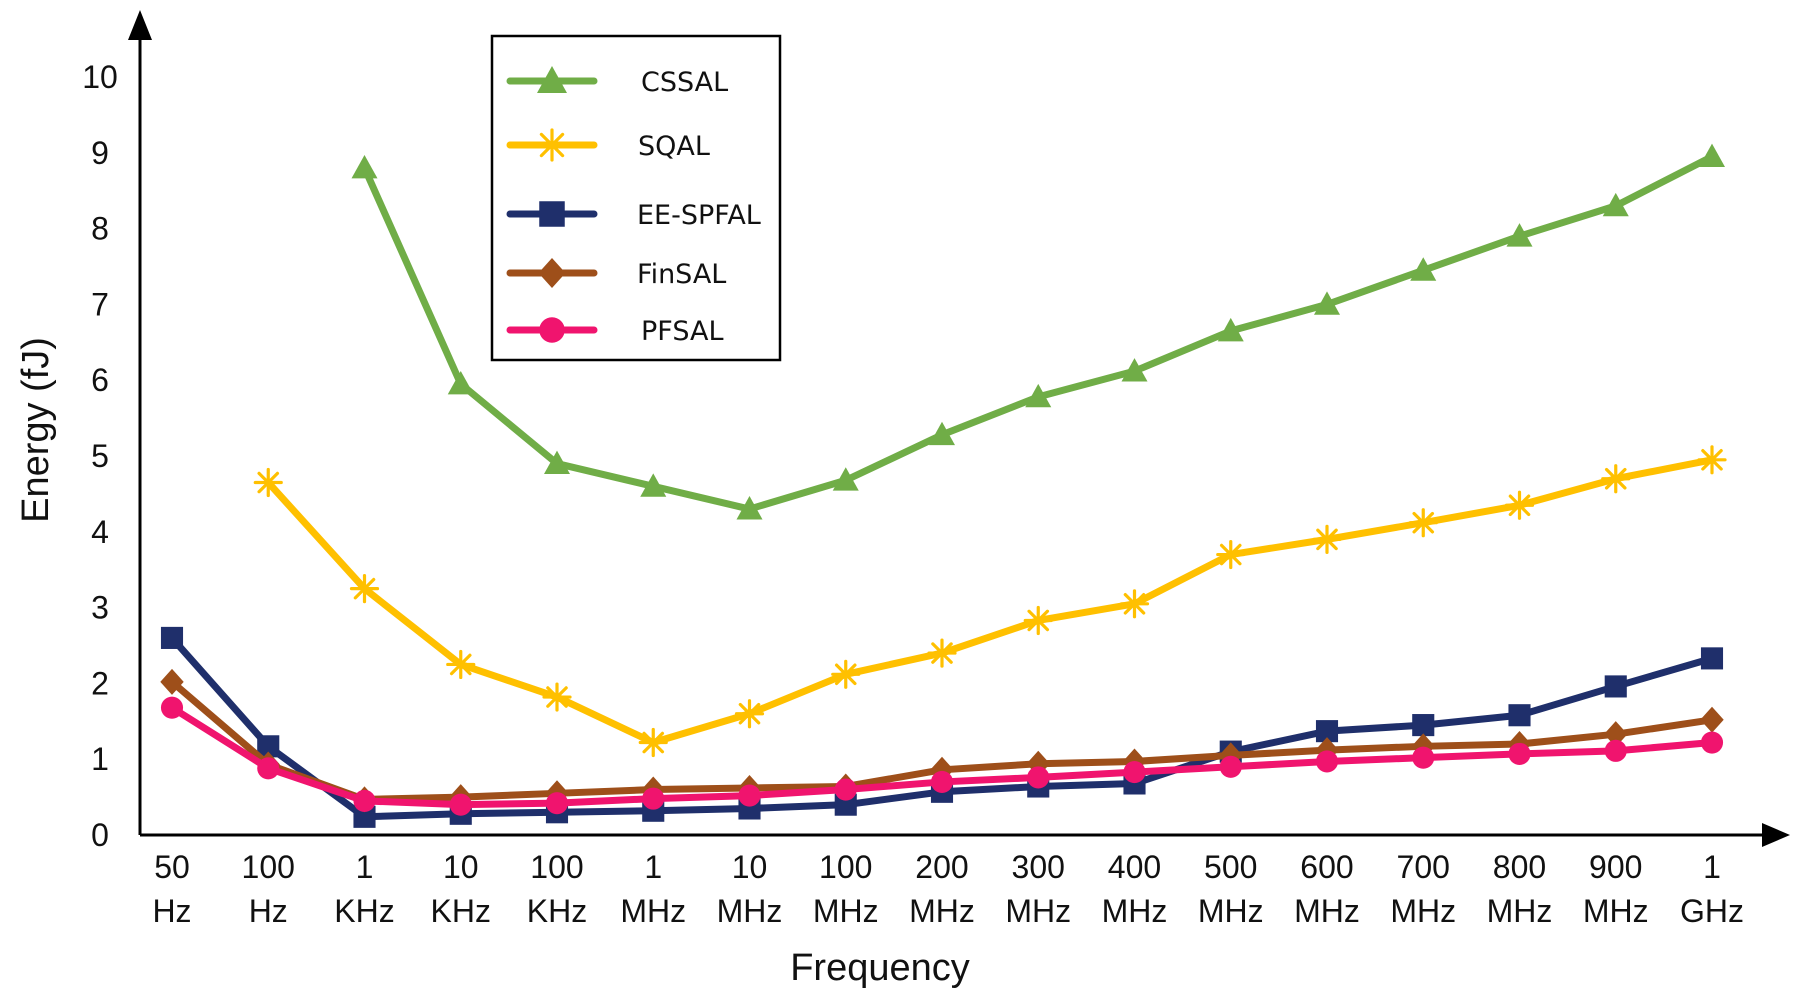 This screenshot has width=1816, height=1002. What do you see at coordinates (1231, 889) in the screenshot?
I see `x-tick-label: 500 MHz` at bounding box center [1231, 889].